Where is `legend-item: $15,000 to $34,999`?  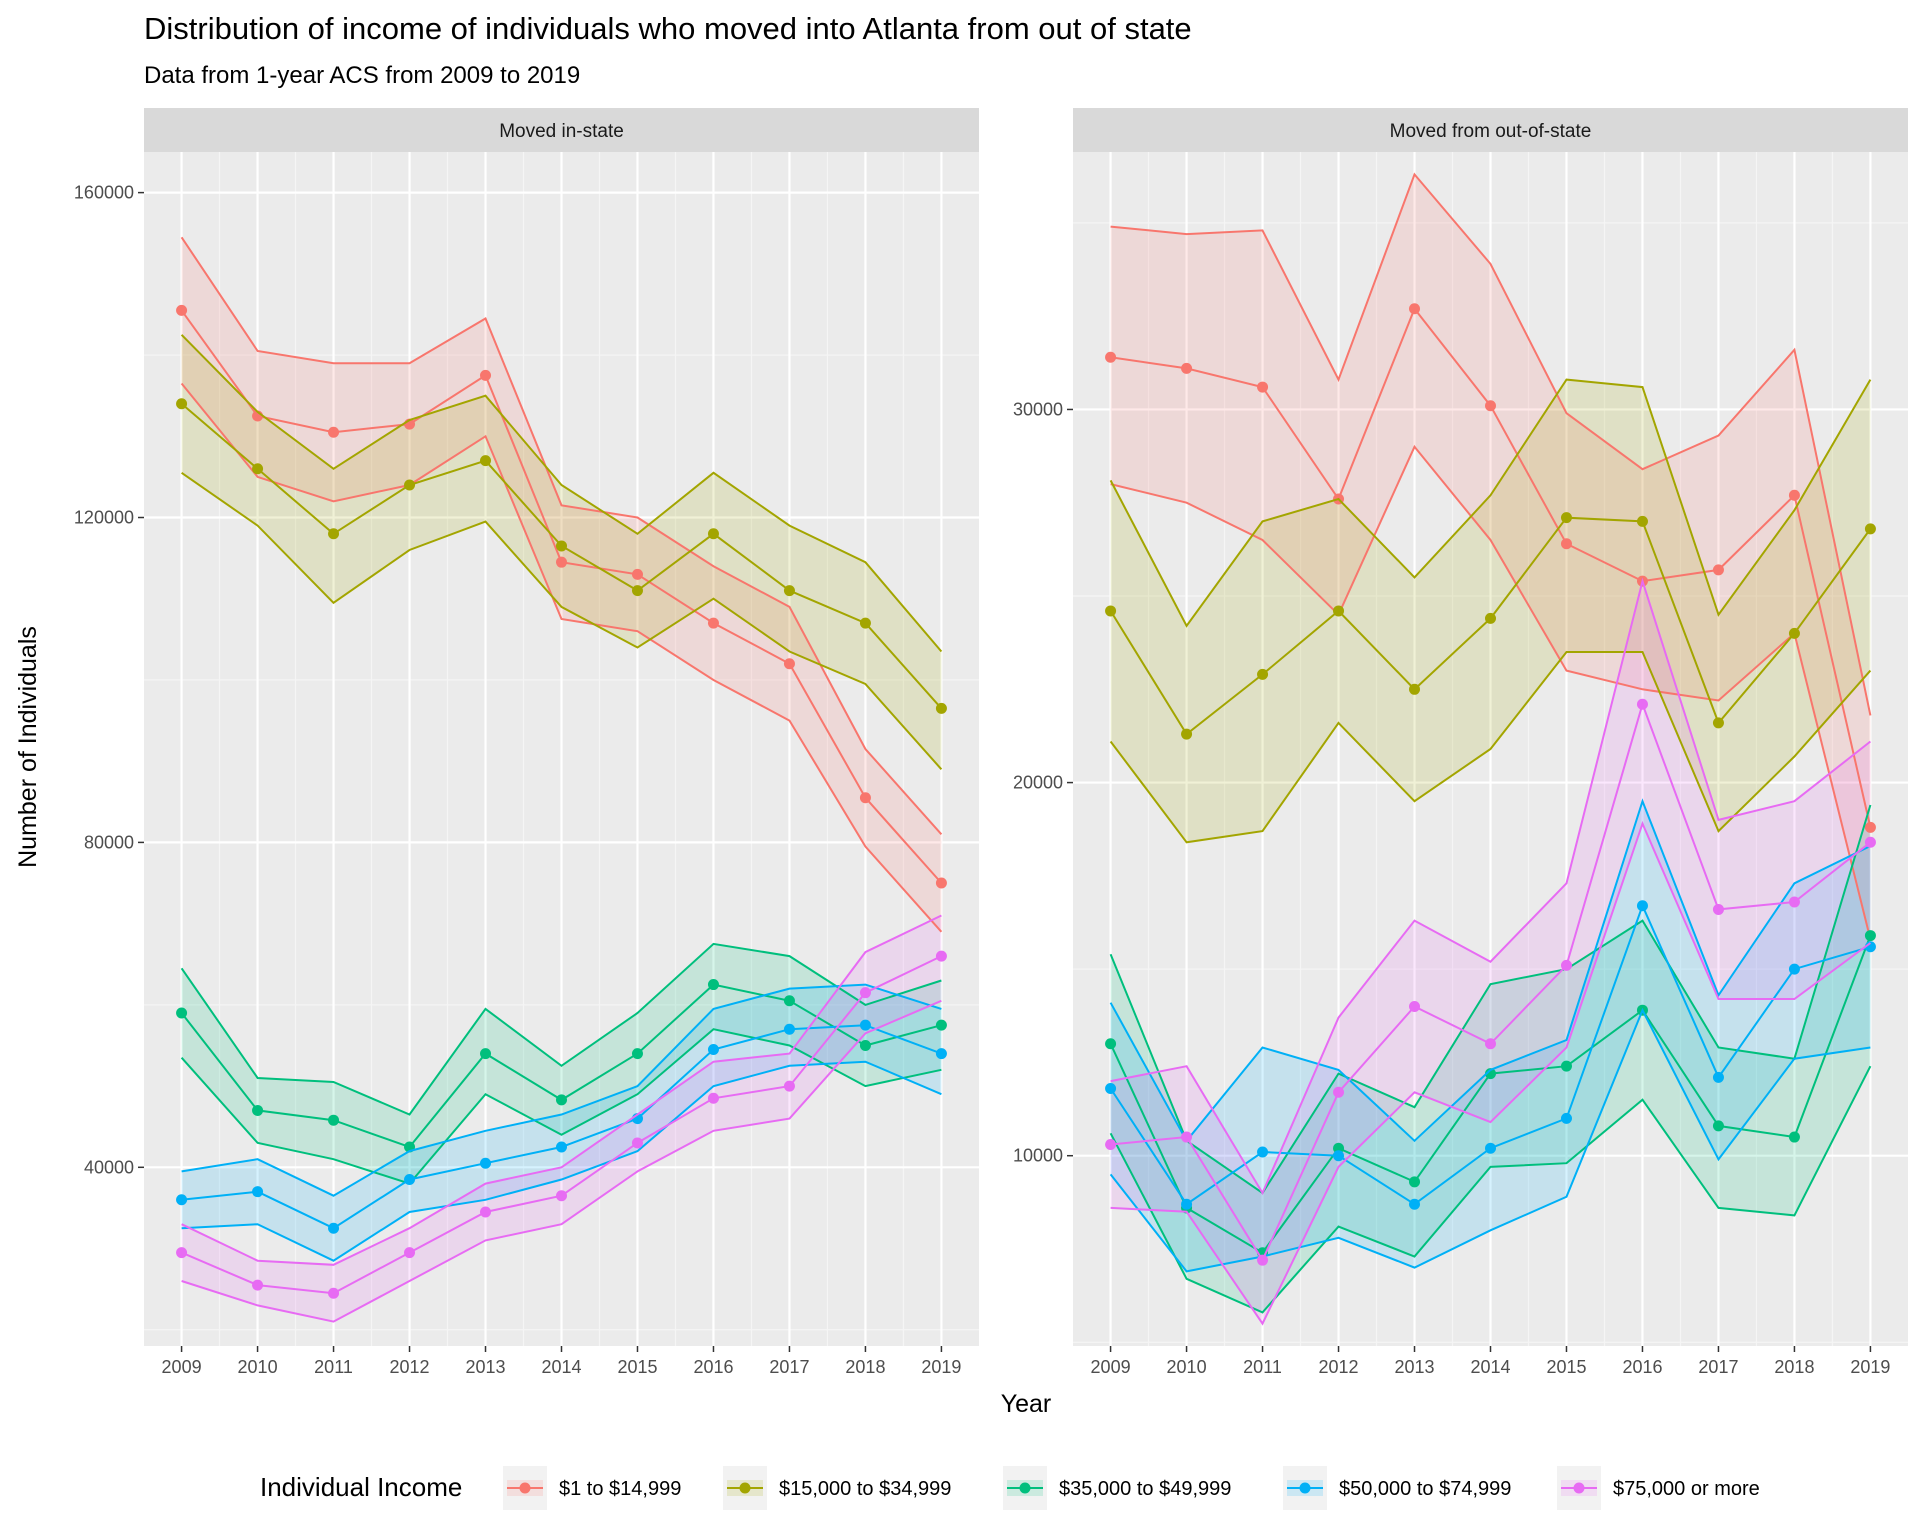 legend-item: $15,000 to $34,999 is located at coordinates (837, 1488).